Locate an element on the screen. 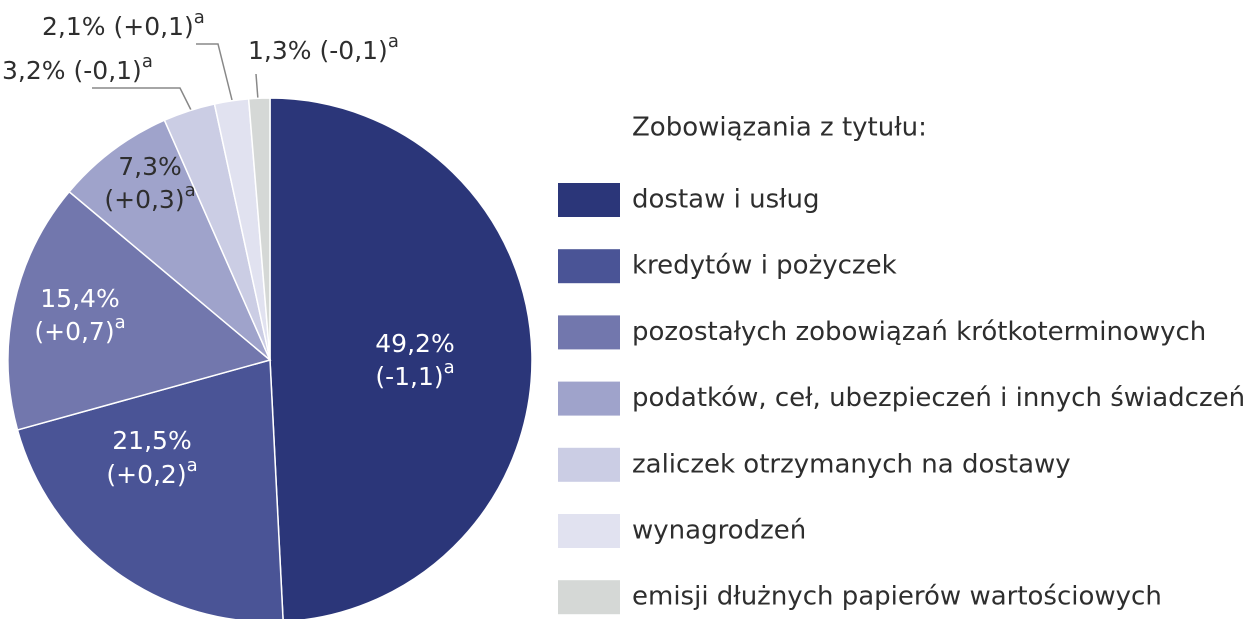 Image resolution: width=1247 pixels, height=619 pixels. legend-label: zaliczek otrzymanych na dostawy is located at coordinates (851, 464).